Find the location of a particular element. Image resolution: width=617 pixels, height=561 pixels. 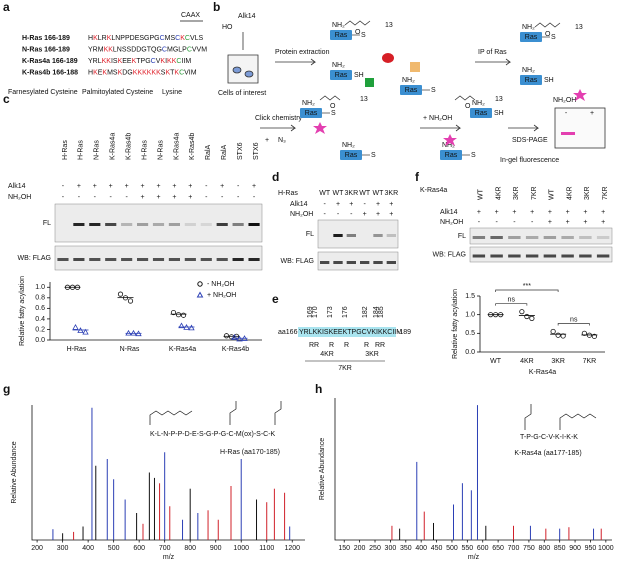

peptide: K-L-N-P-P-D-E-S-G-P-G-C-M(ox)-S-C-K is located at coordinates (213, 434).